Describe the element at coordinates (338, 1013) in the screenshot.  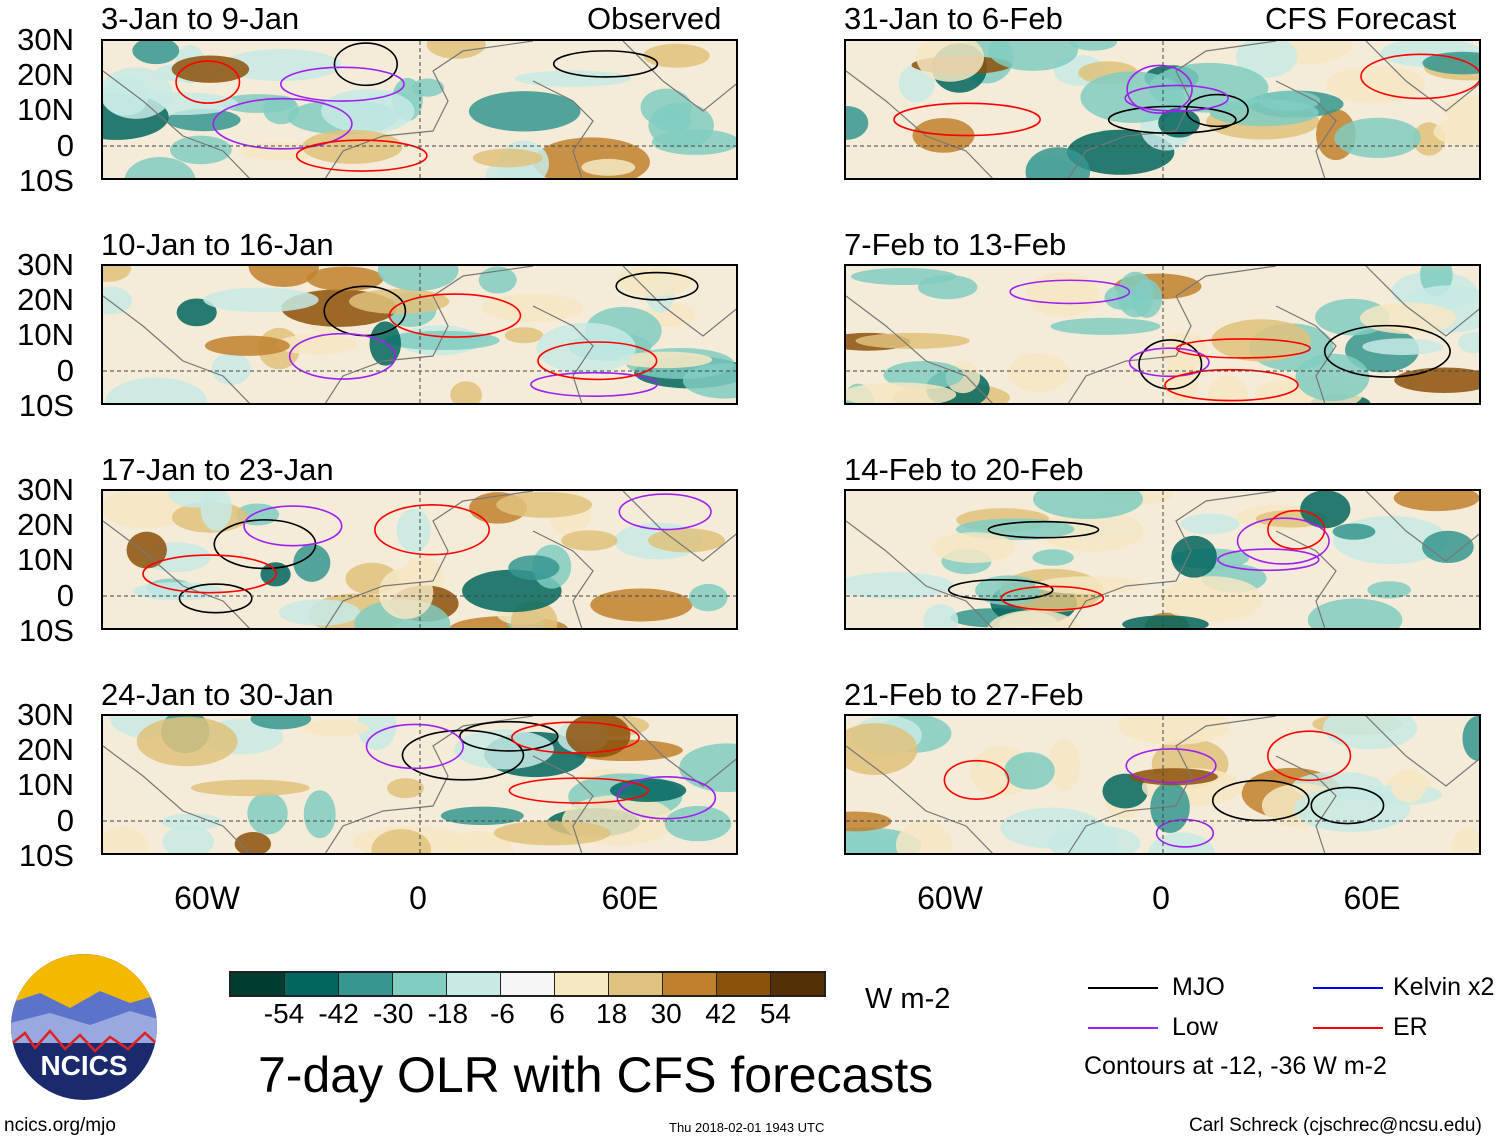
I see `colorbar-label: -42` at that location.